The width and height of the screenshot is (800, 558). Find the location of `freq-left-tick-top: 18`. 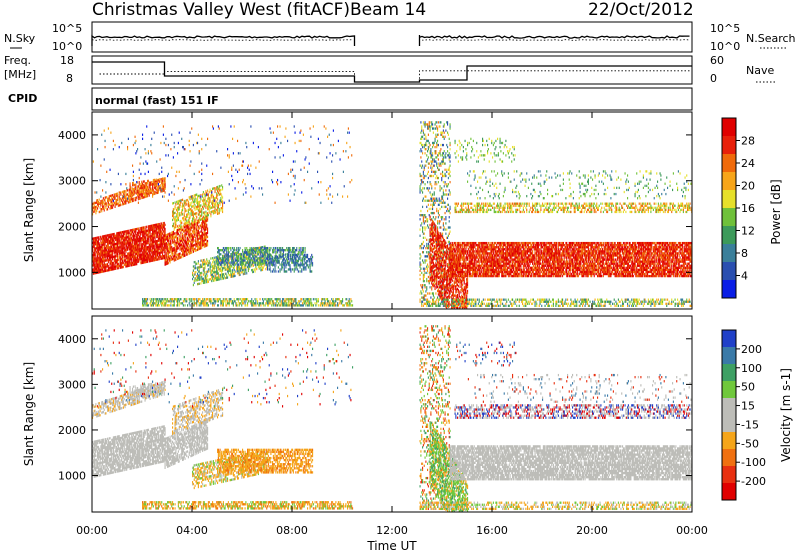

freq-left-tick-top: 18 is located at coordinates (67, 60).